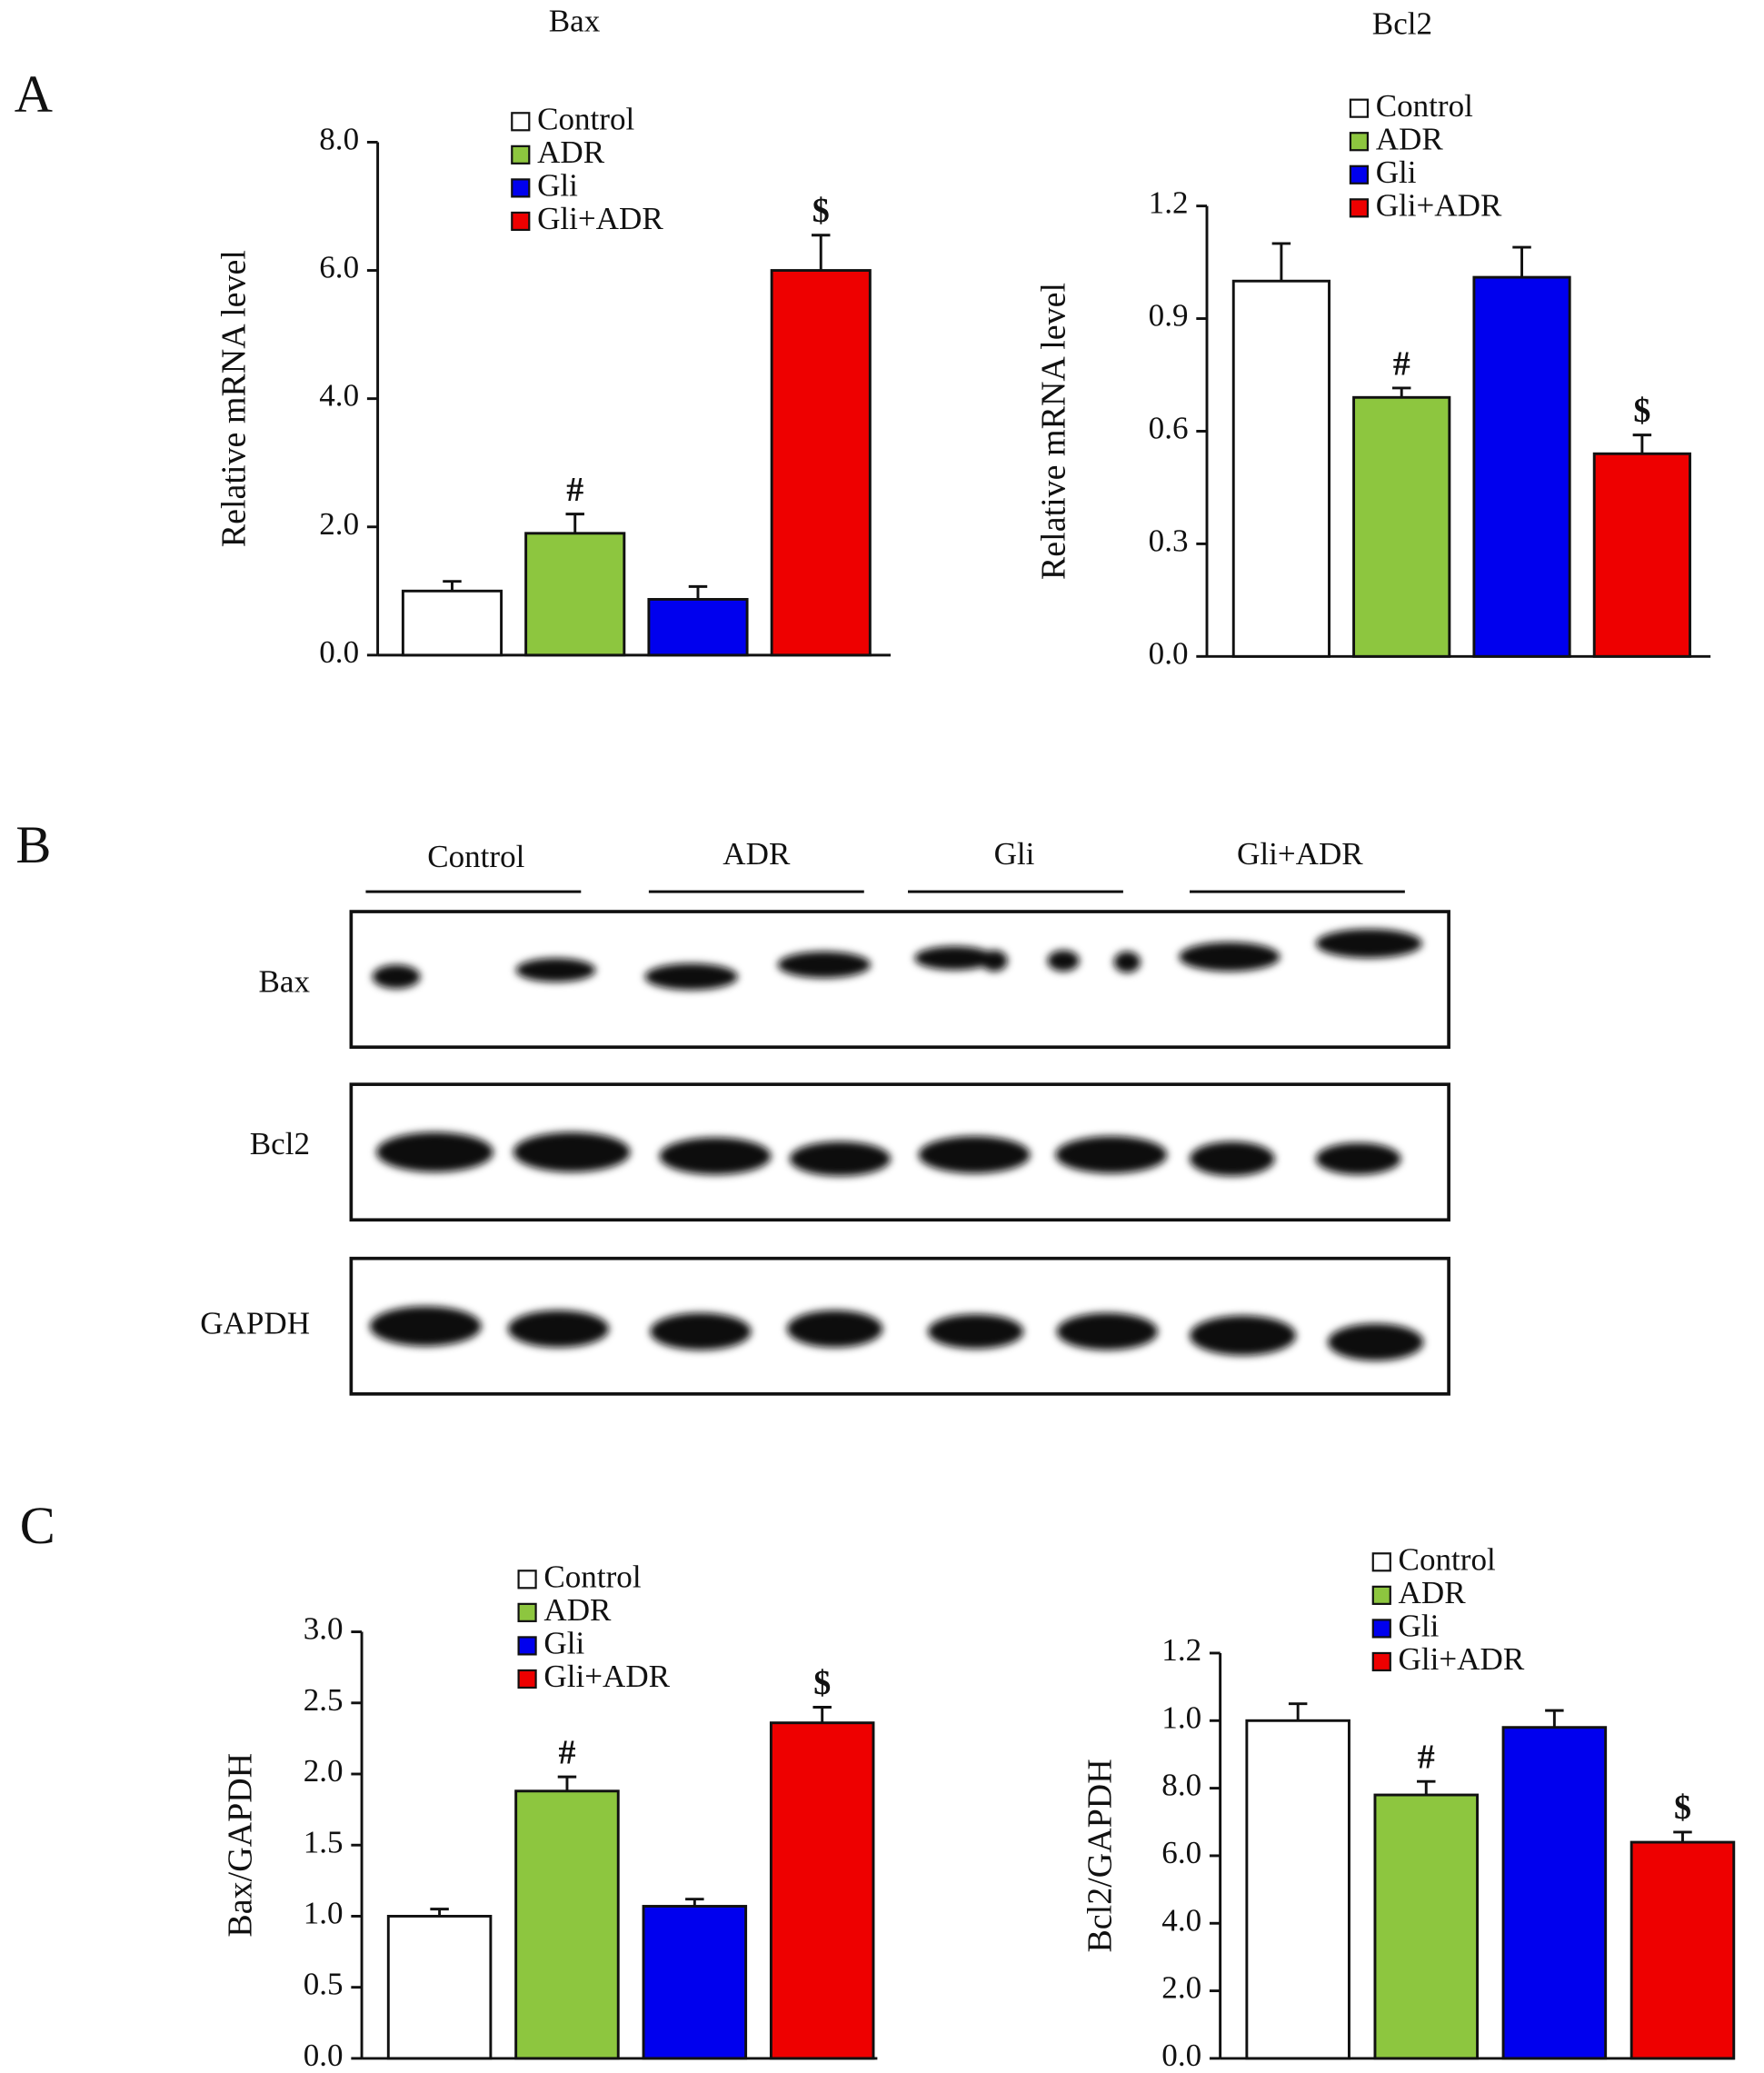 Image resolution: width=1764 pixels, height=2073 pixels. What do you see at coordinates (324, 1629) in the screenshot?
I see `y-tick-label: 3.0` at bounding box center [324, 1629].